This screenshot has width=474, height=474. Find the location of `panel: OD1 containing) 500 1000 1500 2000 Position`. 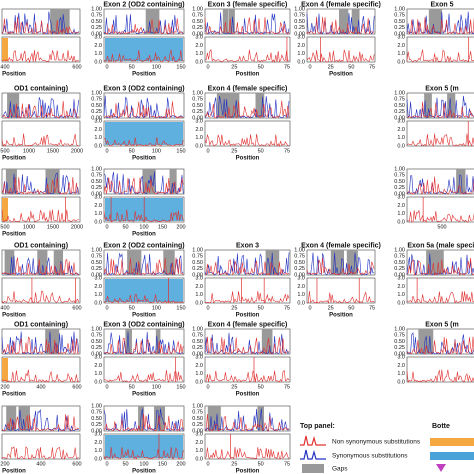

panel: OD1 containing) 500 1000 1500 2000 Position is located at coordinates (41, 123).